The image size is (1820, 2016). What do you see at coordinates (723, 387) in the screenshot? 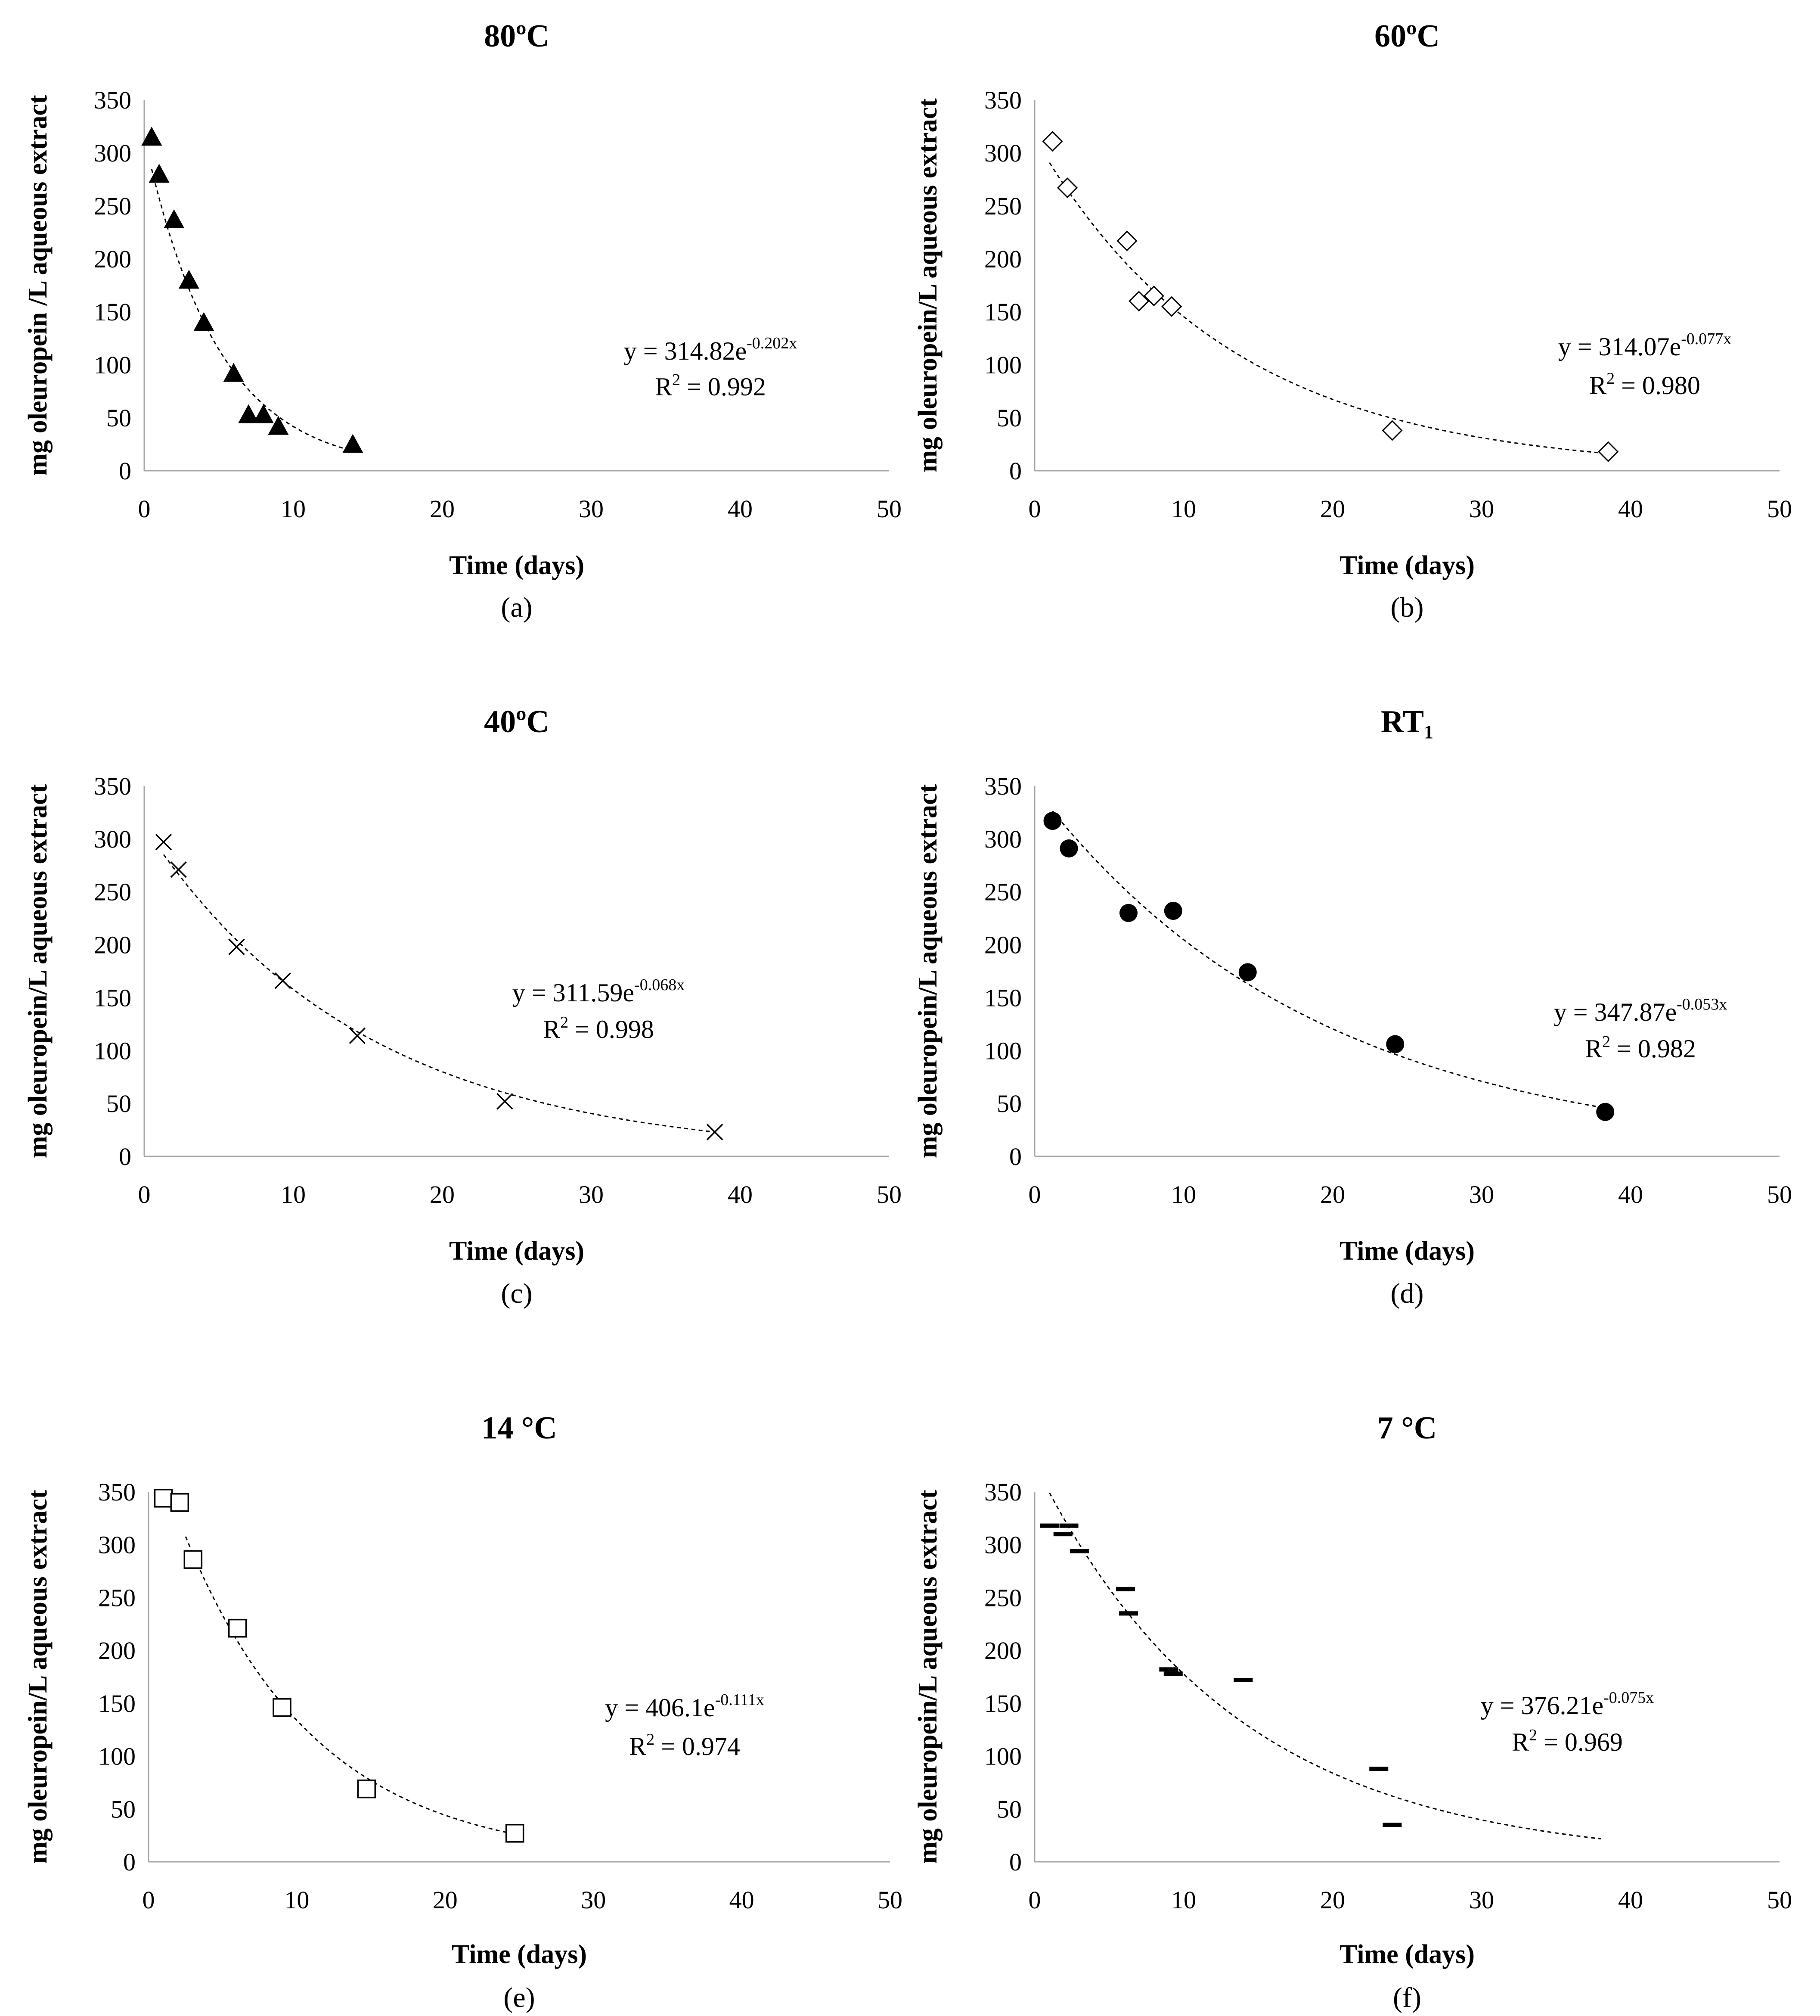
I see `r-squared-value: = 0.992` at bounding box center [723, 387].